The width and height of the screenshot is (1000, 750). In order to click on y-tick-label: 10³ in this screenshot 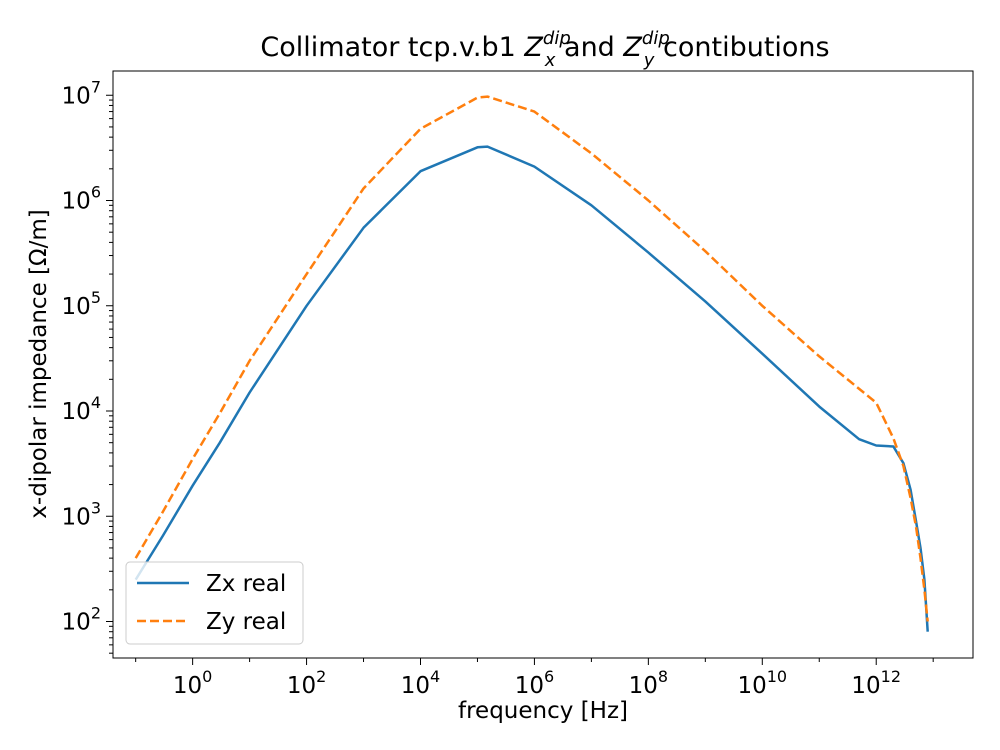, I will do `click(81, 514)`.